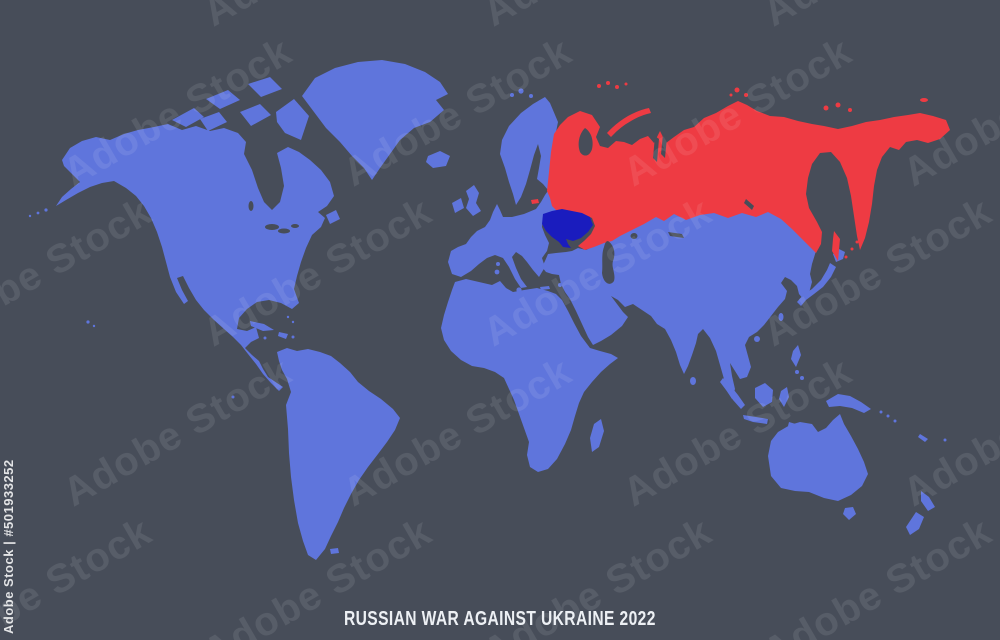 Image resolution: width=1000 pixels, height=640 pixels. What do you see at coordinates (836, 246) in the screenshot?
I see `sakhalin` at bounding box center [836, 246].